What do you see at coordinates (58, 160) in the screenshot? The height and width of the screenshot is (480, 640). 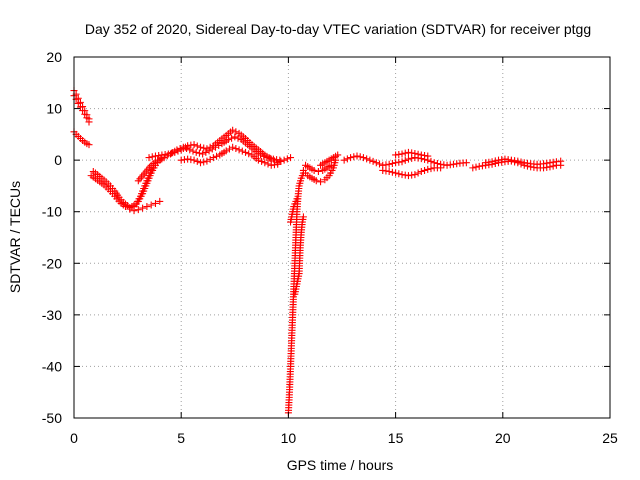 I see `y-tick-label: 0` at bounding box center [58, 160].